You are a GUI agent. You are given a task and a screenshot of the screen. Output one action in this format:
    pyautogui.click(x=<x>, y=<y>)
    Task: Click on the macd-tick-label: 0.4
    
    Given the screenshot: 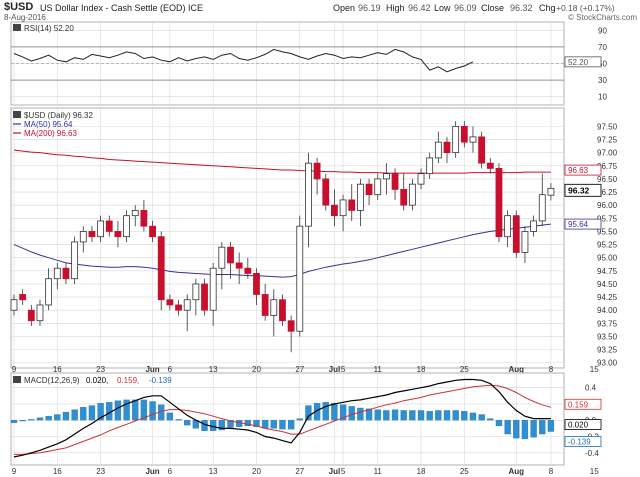 What is the action you would take?
    pyautogui.click(x=591, y=388)
    